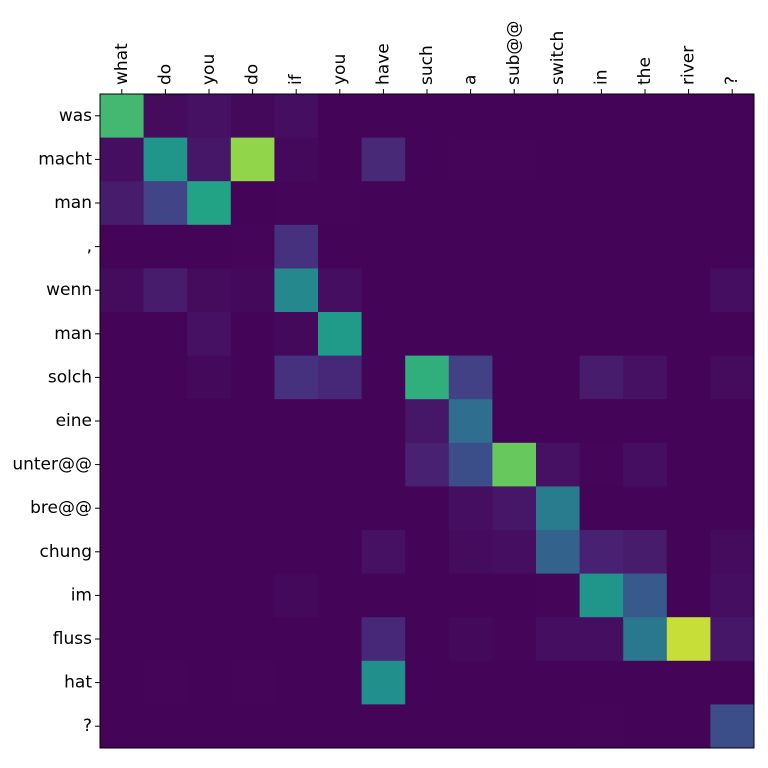 This screenshot has width=768, height=768. I want to click on x-tick-label: in, so click(601, 78).